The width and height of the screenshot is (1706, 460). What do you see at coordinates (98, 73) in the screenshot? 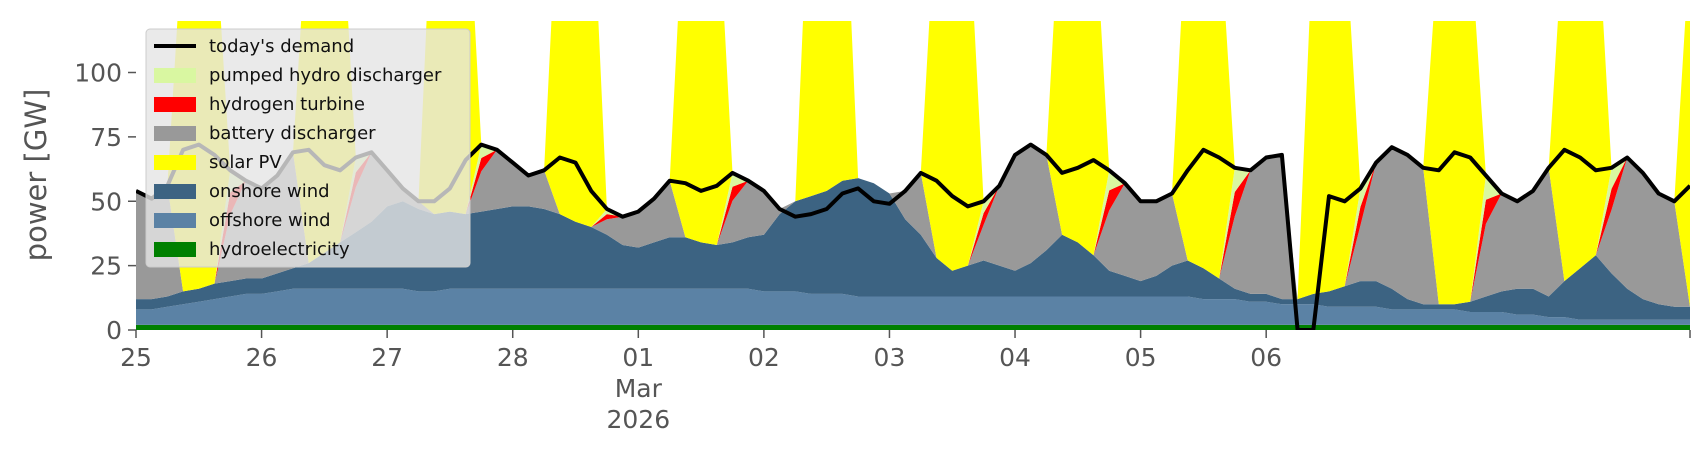
I see `y-tick-label: 100` at bounding box center [98, 73].